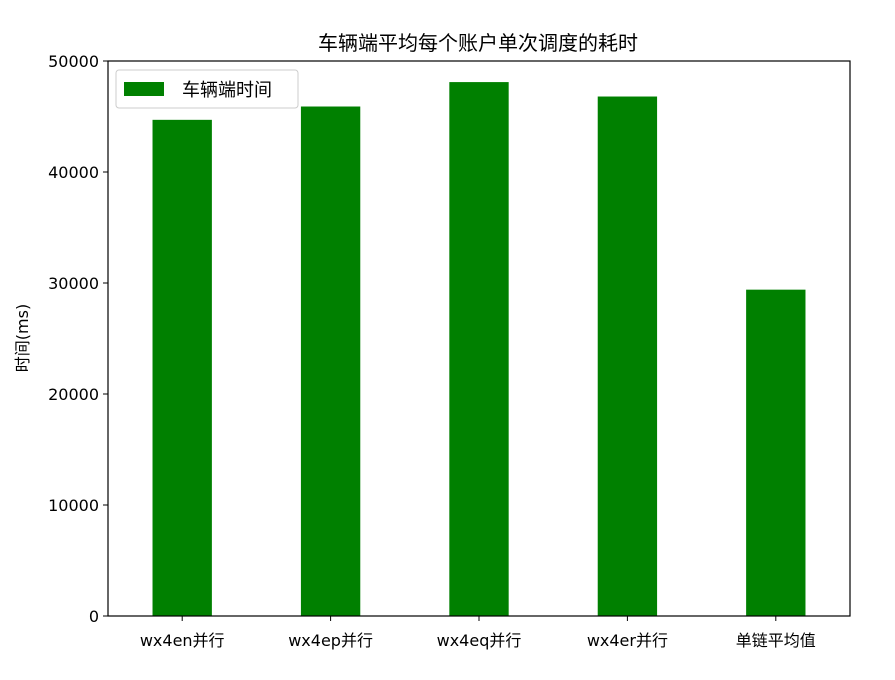 This screenshot has width=895, height=680. I want to click on y-tick-label: 30000, so click(73, 283).